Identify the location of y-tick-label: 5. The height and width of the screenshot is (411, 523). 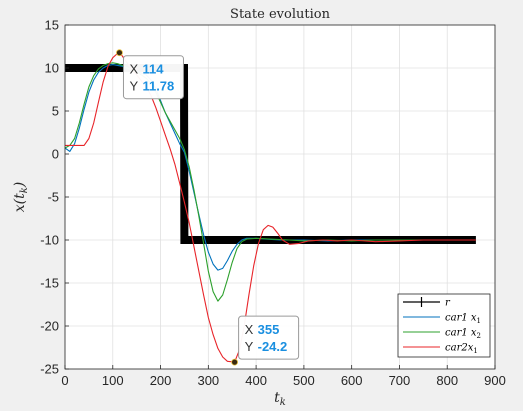
(55, 111).